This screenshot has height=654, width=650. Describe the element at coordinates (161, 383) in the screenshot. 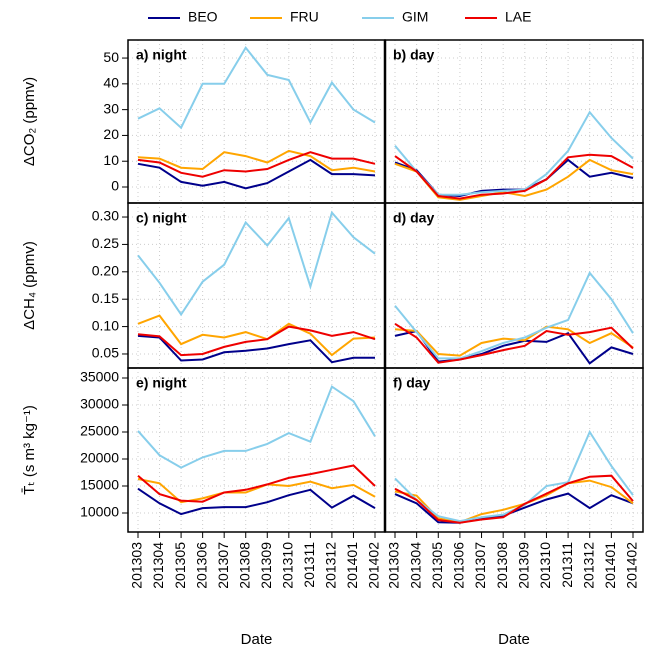

I see `panel-title: e) night` at that location.